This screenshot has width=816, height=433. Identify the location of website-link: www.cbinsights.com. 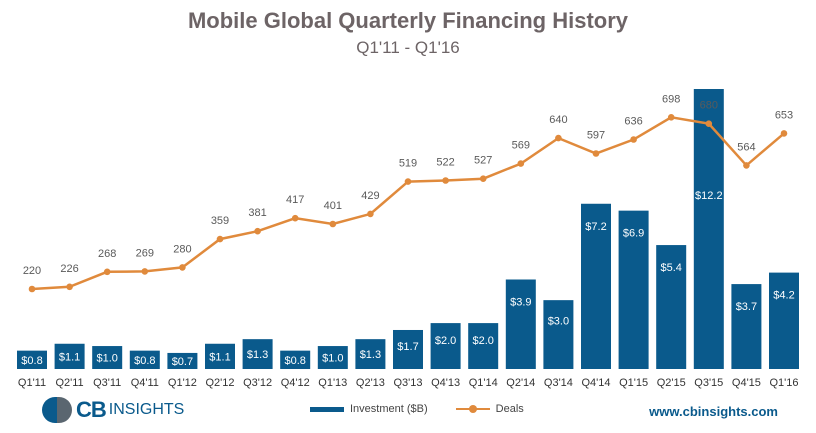
(713, 411).